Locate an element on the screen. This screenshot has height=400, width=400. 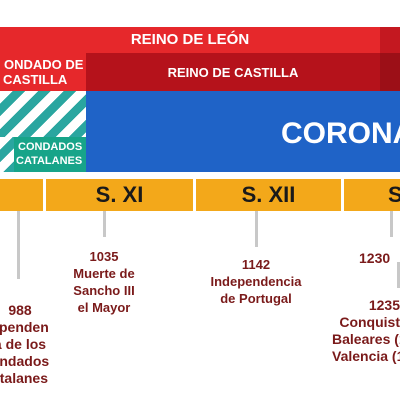
reino-castilla-band: REINO DE CASTILLA is located at coordinates (233, 72).